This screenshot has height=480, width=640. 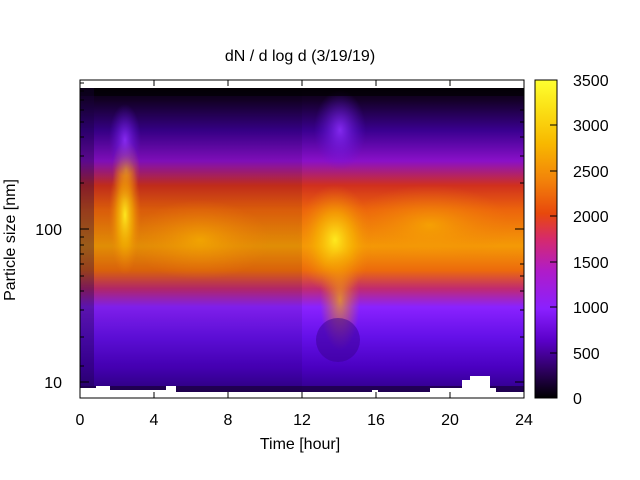 I want to click on colorbar-tick-label: 3500, so click(x=591, y=81).